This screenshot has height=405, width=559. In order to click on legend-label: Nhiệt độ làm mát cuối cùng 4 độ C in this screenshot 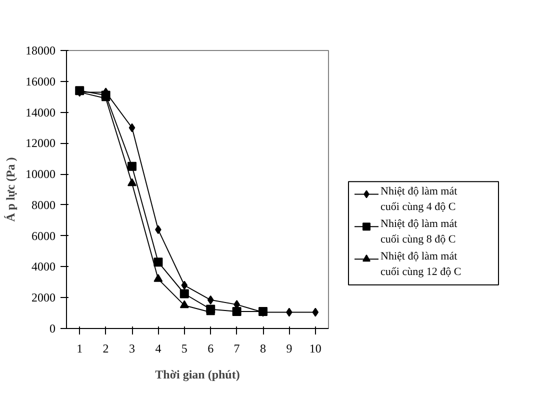, I will do `click(419, 200)`.